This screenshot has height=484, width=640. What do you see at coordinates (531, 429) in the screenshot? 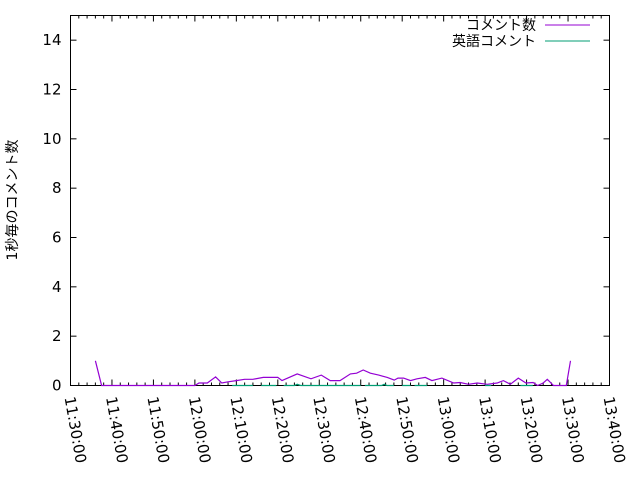
I see `x-tick-label: 13:20:00` at bounding box center [531, 429].